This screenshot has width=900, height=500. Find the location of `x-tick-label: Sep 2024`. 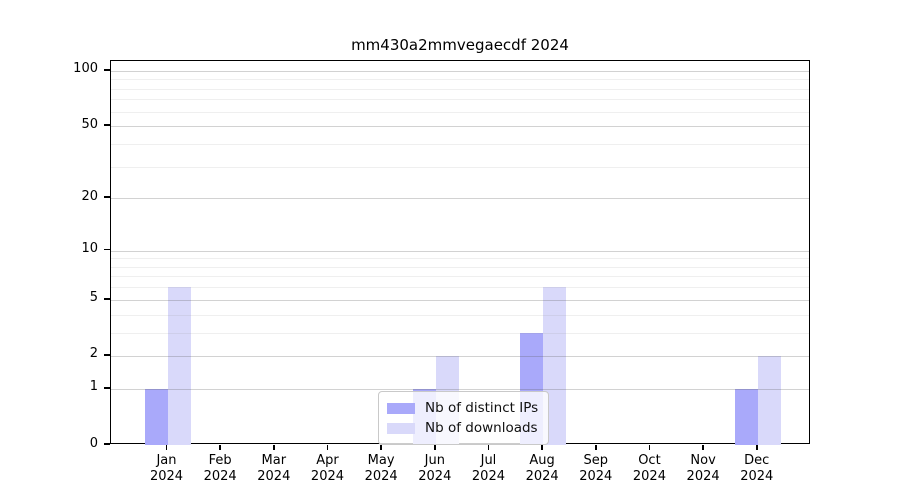

x-tick-label: Sep 2024 is located at coordinates (596, 469).